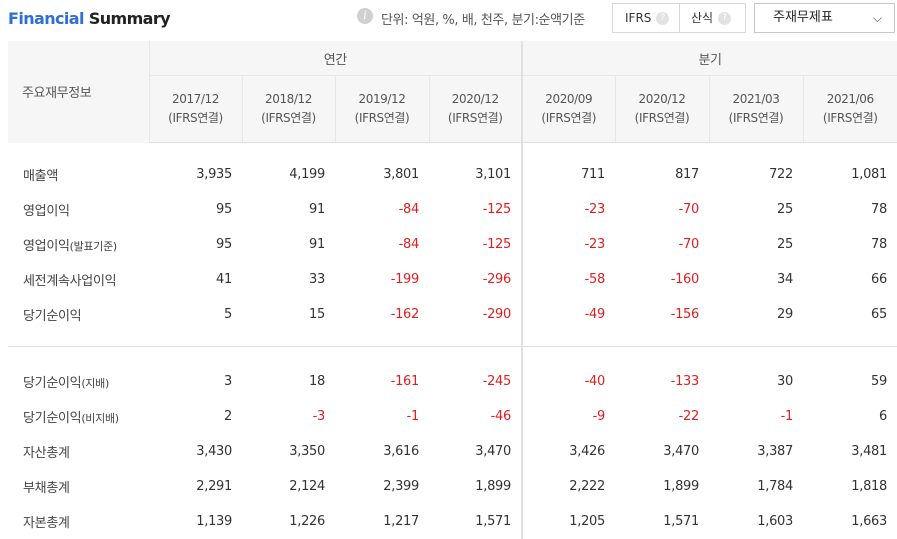 This screenshot has width=897, height=539. Describe the element at coordinates (317, 314) in the screenshot. I see `value-cell: 15` at that location.